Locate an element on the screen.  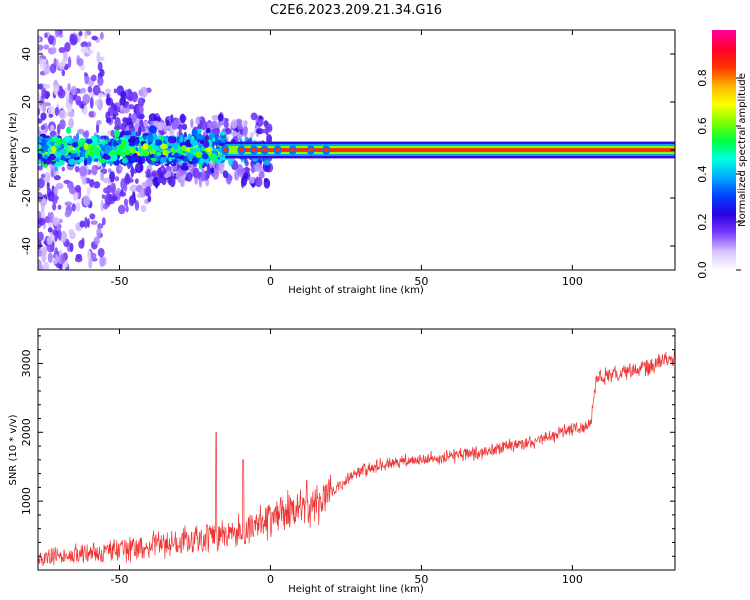
spectrogram-y-tick-label: -40 is located at coordinates (26, 246).